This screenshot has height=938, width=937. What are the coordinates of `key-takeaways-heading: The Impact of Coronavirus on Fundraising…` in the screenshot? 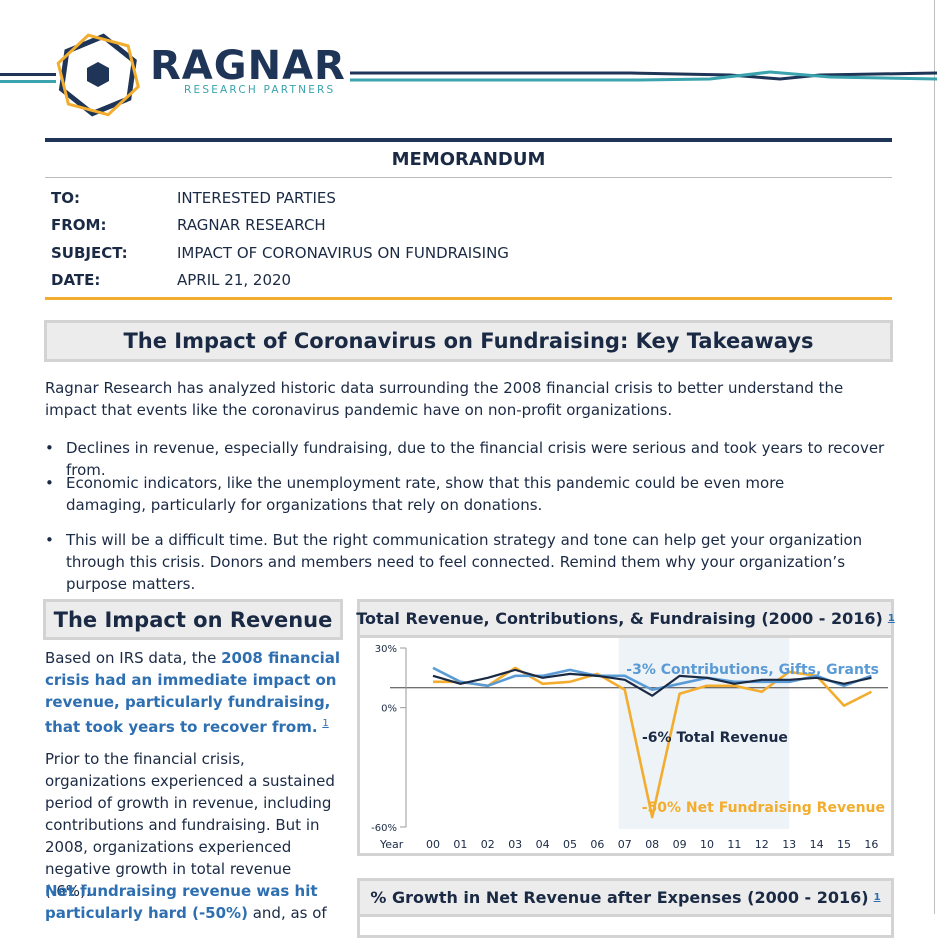 It's located at (468, 341).